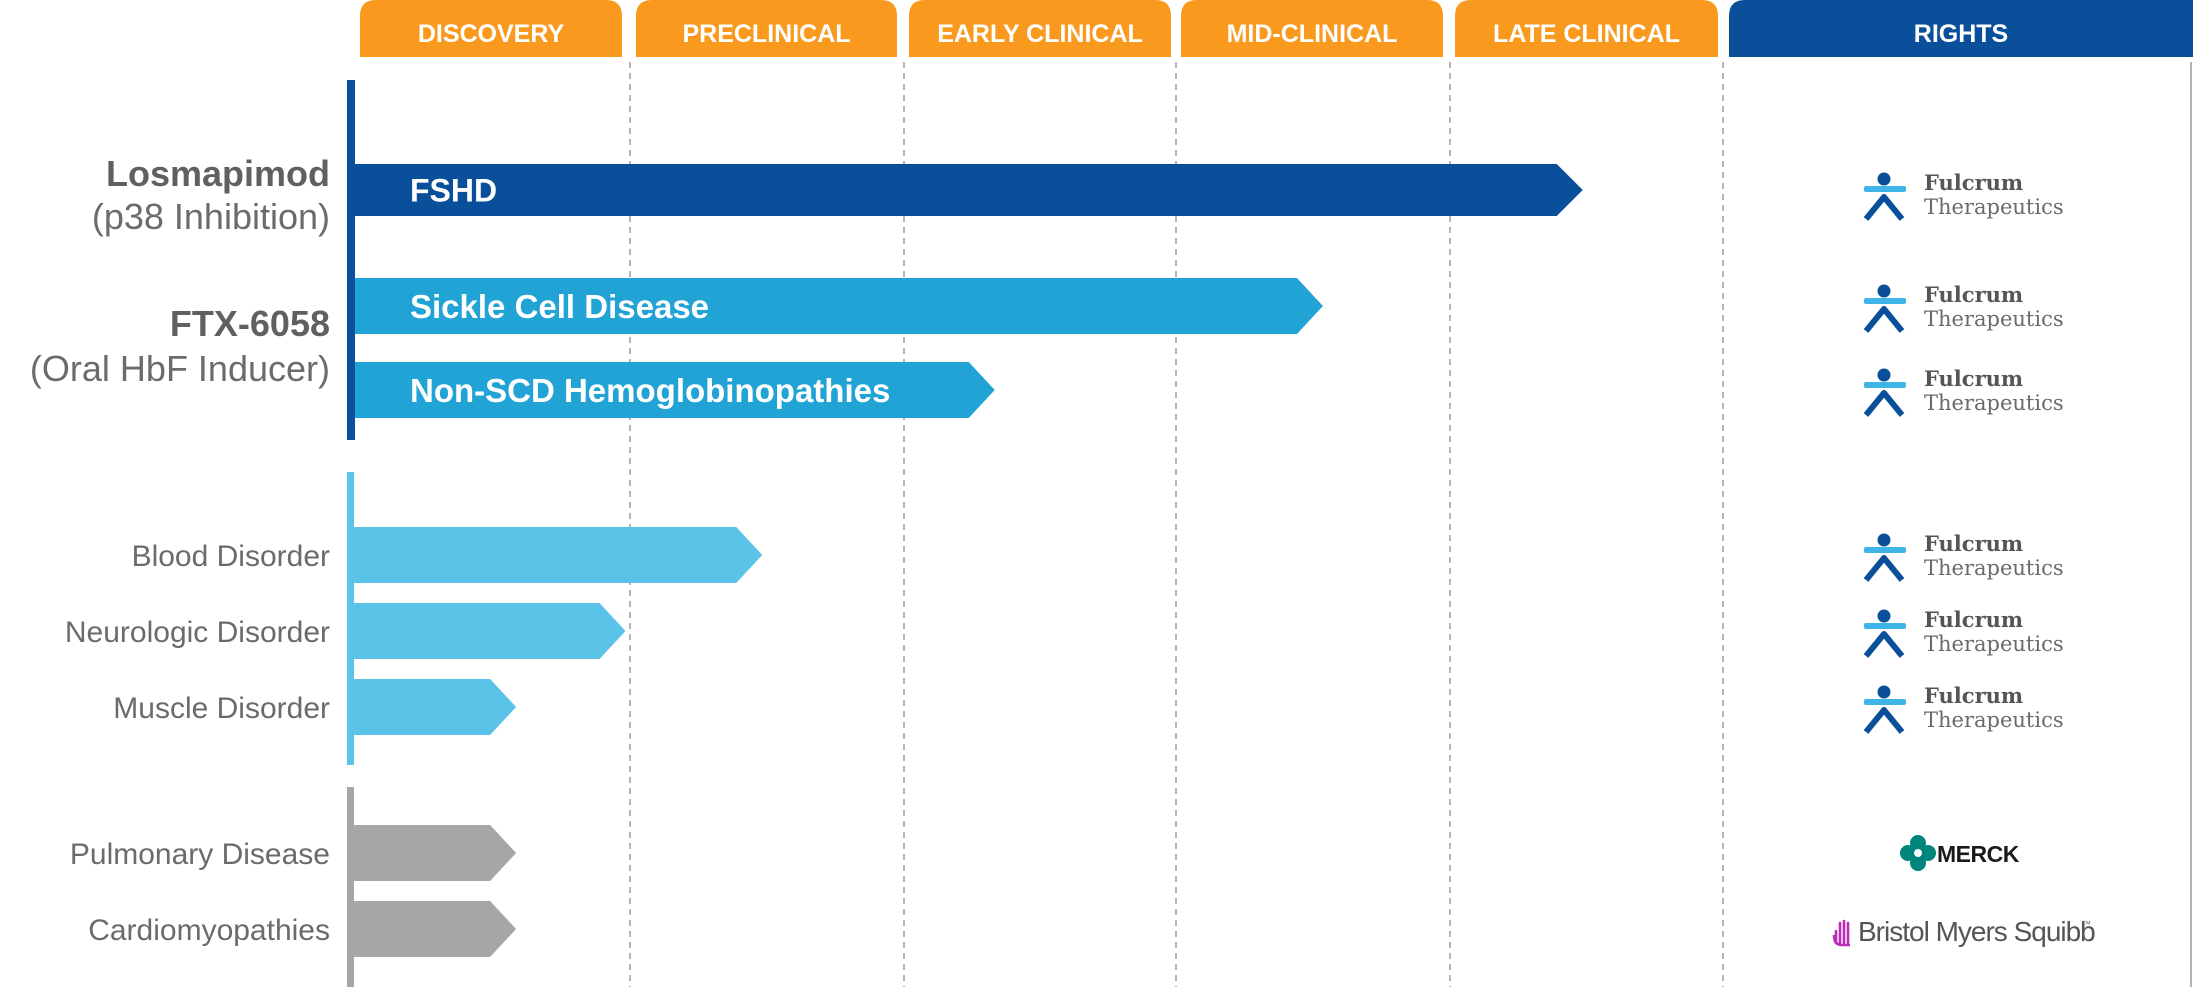 The image size is (2193, 987). I want to click on group-title: Losmapimod, so click(218, 173).